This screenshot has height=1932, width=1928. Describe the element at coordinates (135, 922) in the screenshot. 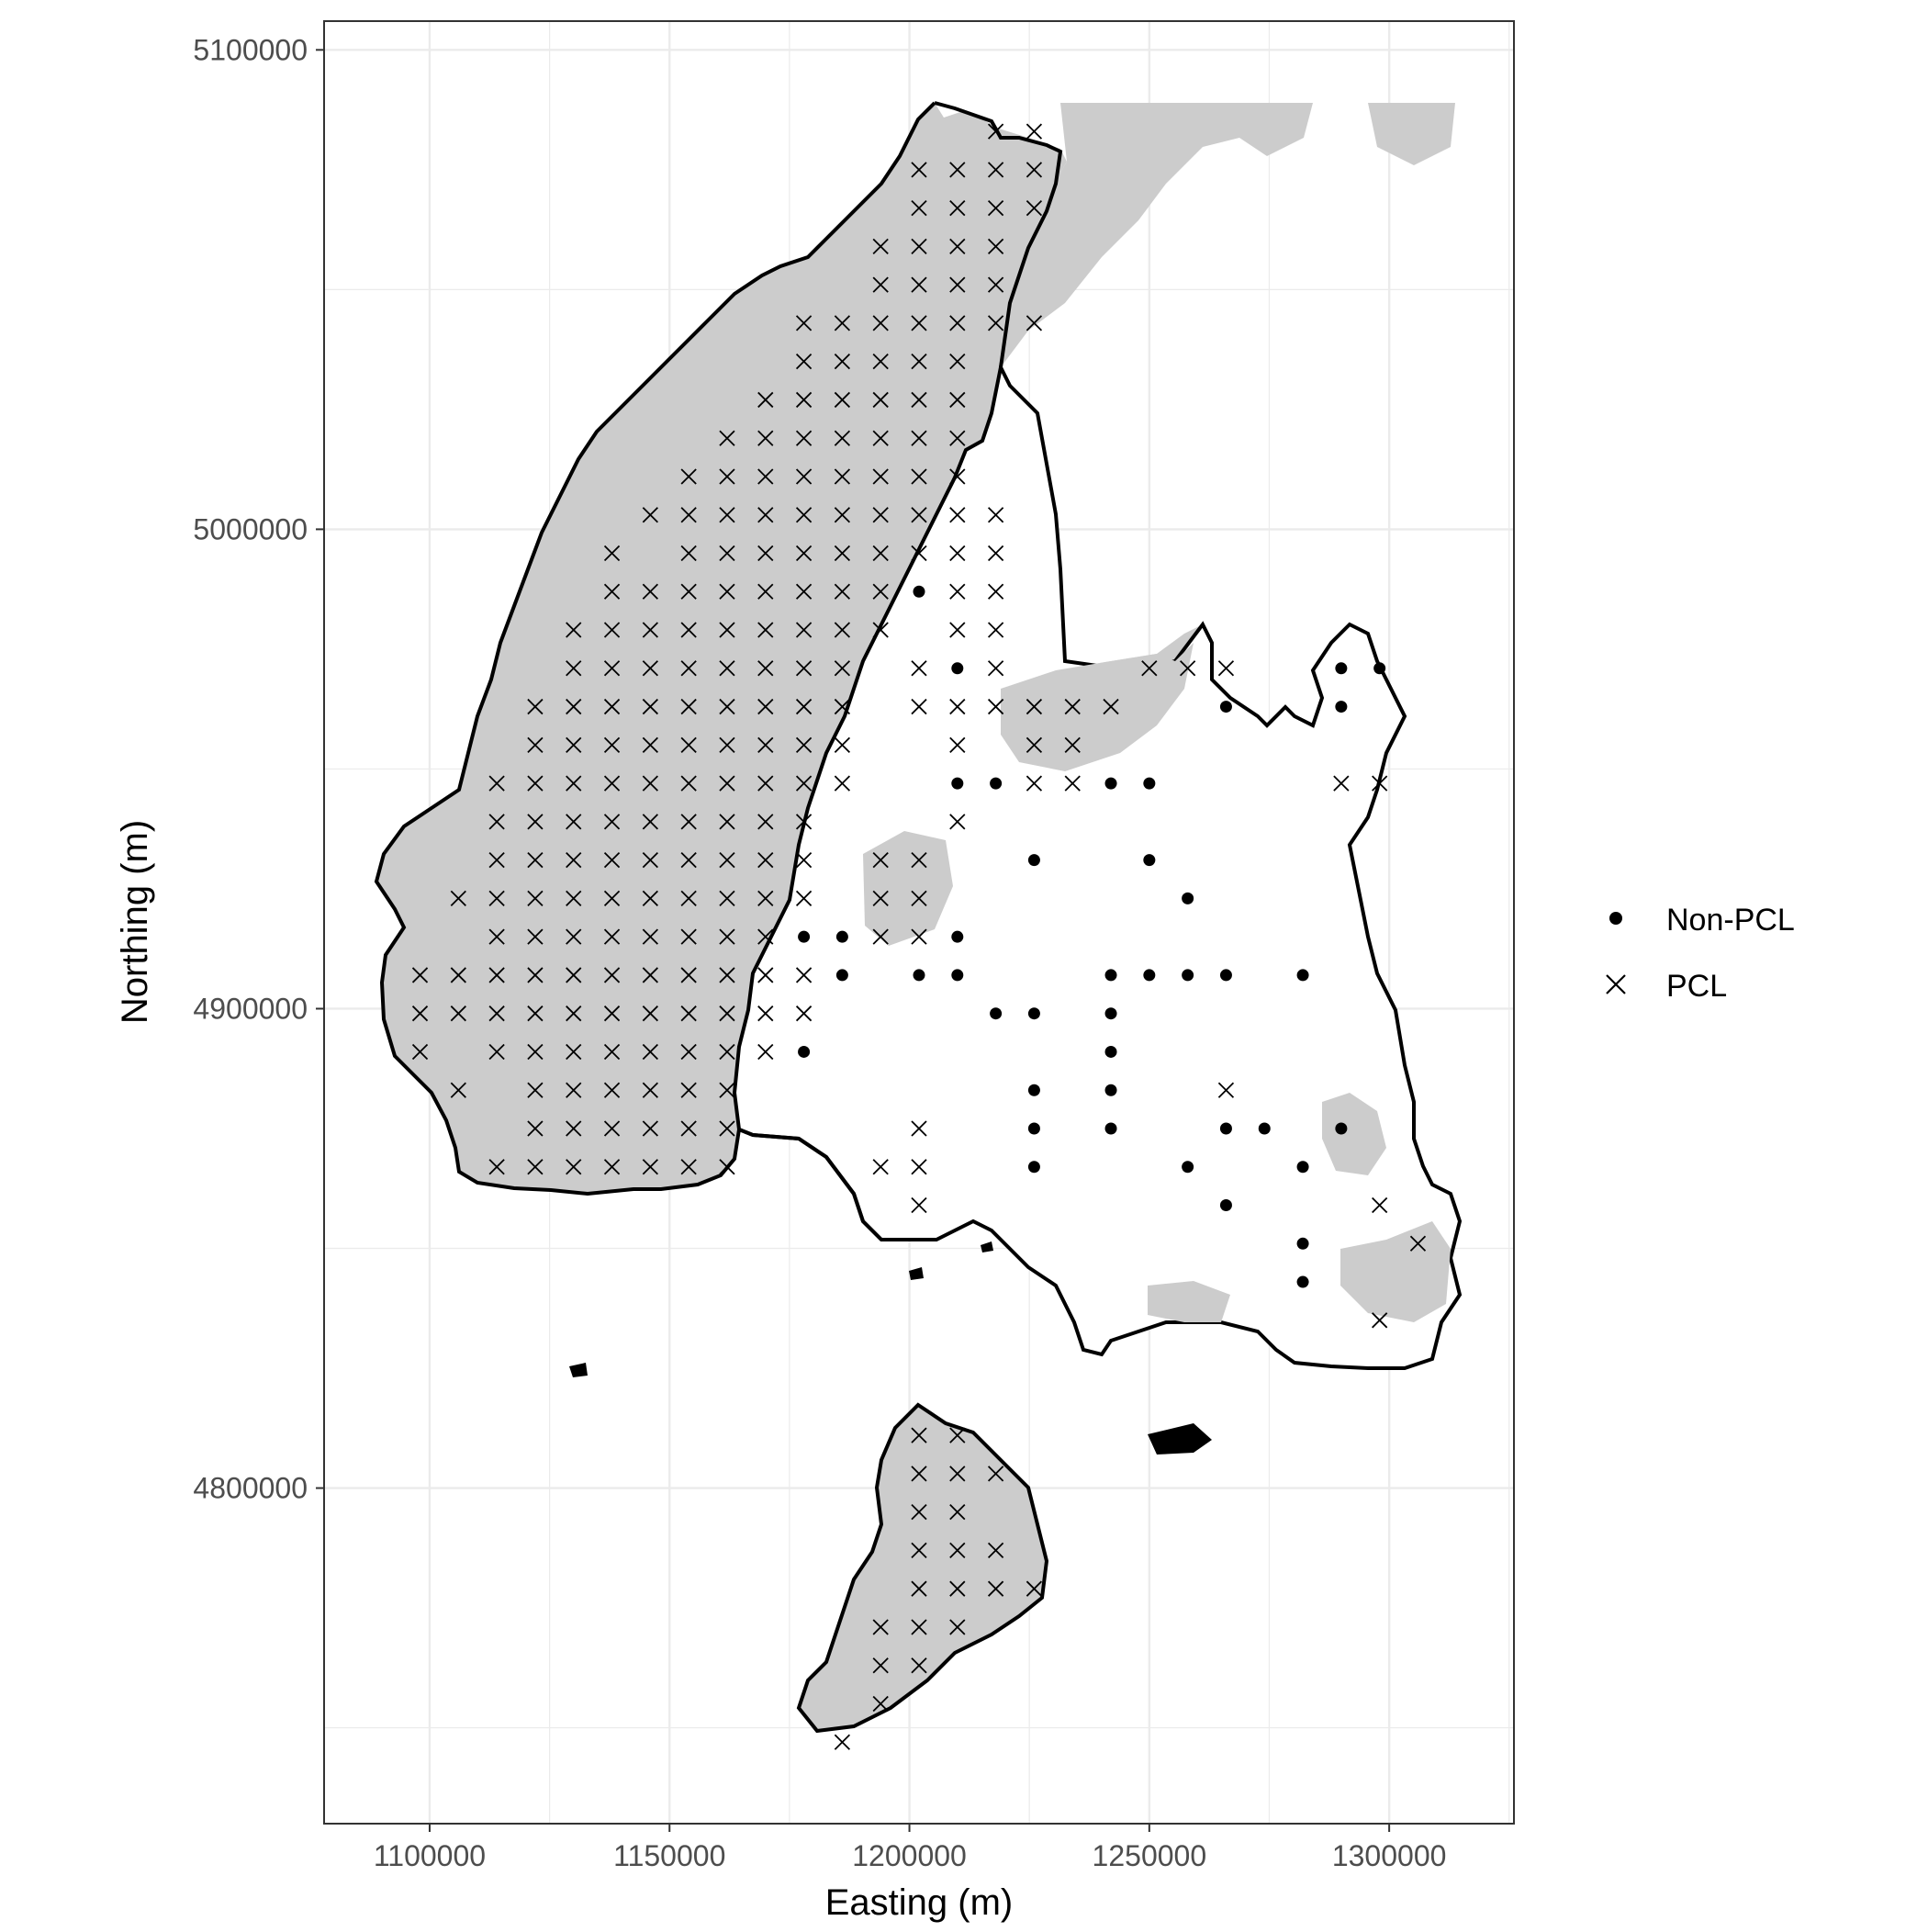

I see `y-axis-title: Northing (m)` at that location.